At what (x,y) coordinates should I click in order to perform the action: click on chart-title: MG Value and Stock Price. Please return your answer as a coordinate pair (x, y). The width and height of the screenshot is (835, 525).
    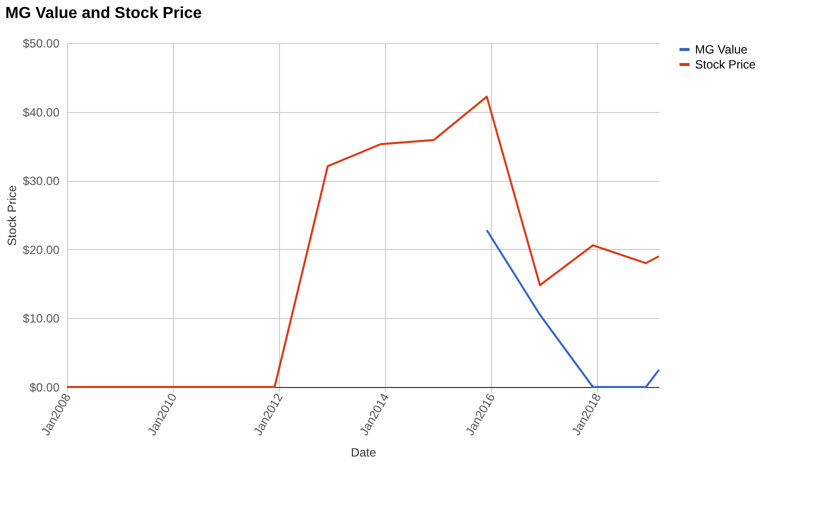
    Looking at the image, I should click on (103, 13).